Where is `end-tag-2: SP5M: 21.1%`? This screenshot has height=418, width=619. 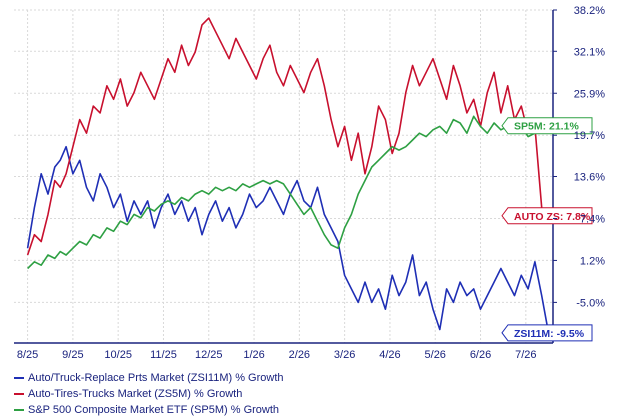 end-tag-2: SP5M: 21.1% is located at coordinates (547, 126).